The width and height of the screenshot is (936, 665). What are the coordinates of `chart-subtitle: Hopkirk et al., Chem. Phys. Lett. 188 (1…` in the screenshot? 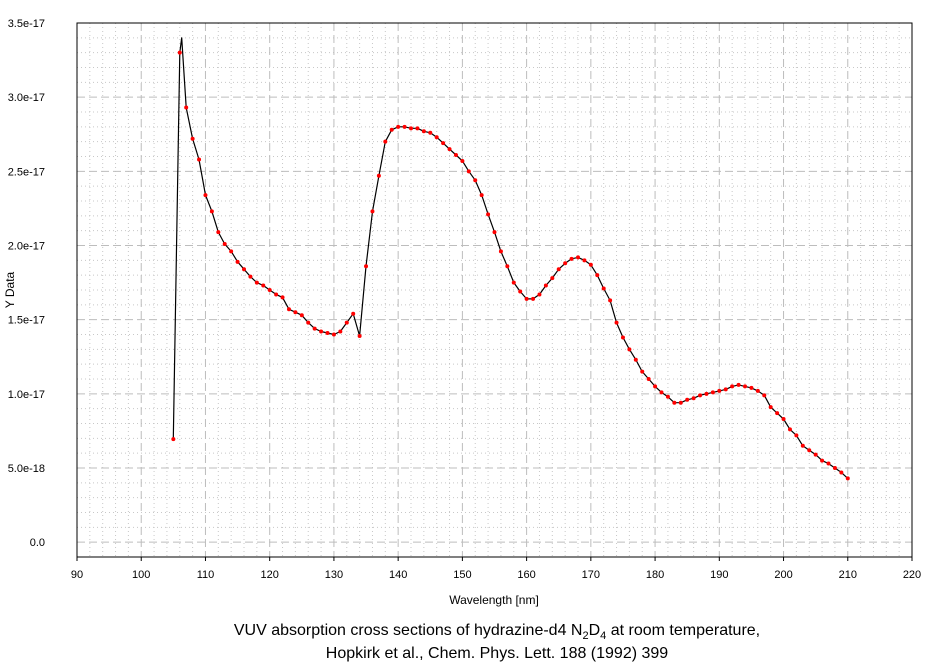 It's located at (497, 653).